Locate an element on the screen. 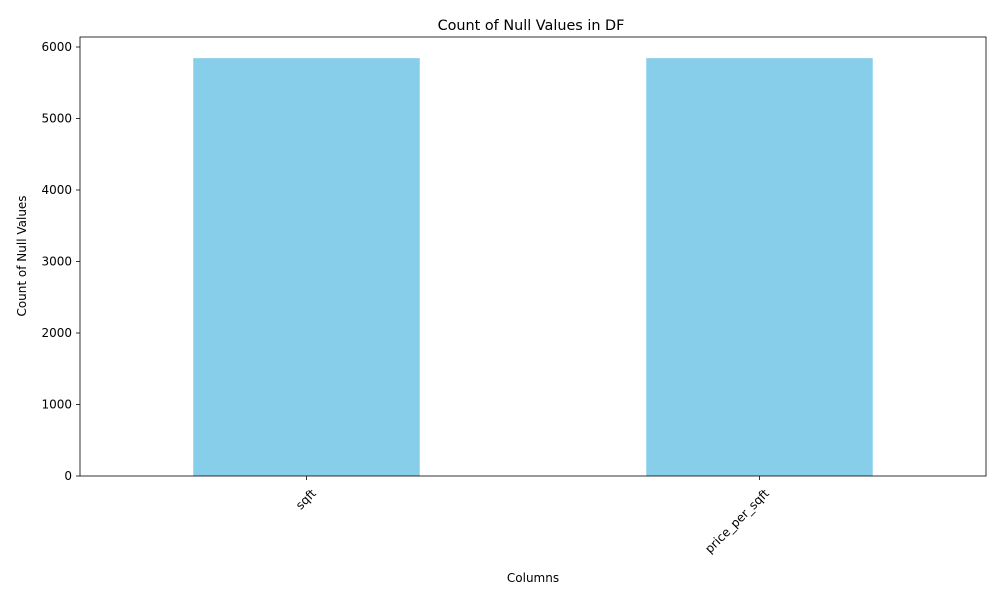  y-tick-label: 1000 is located at coordinates (56, 405).